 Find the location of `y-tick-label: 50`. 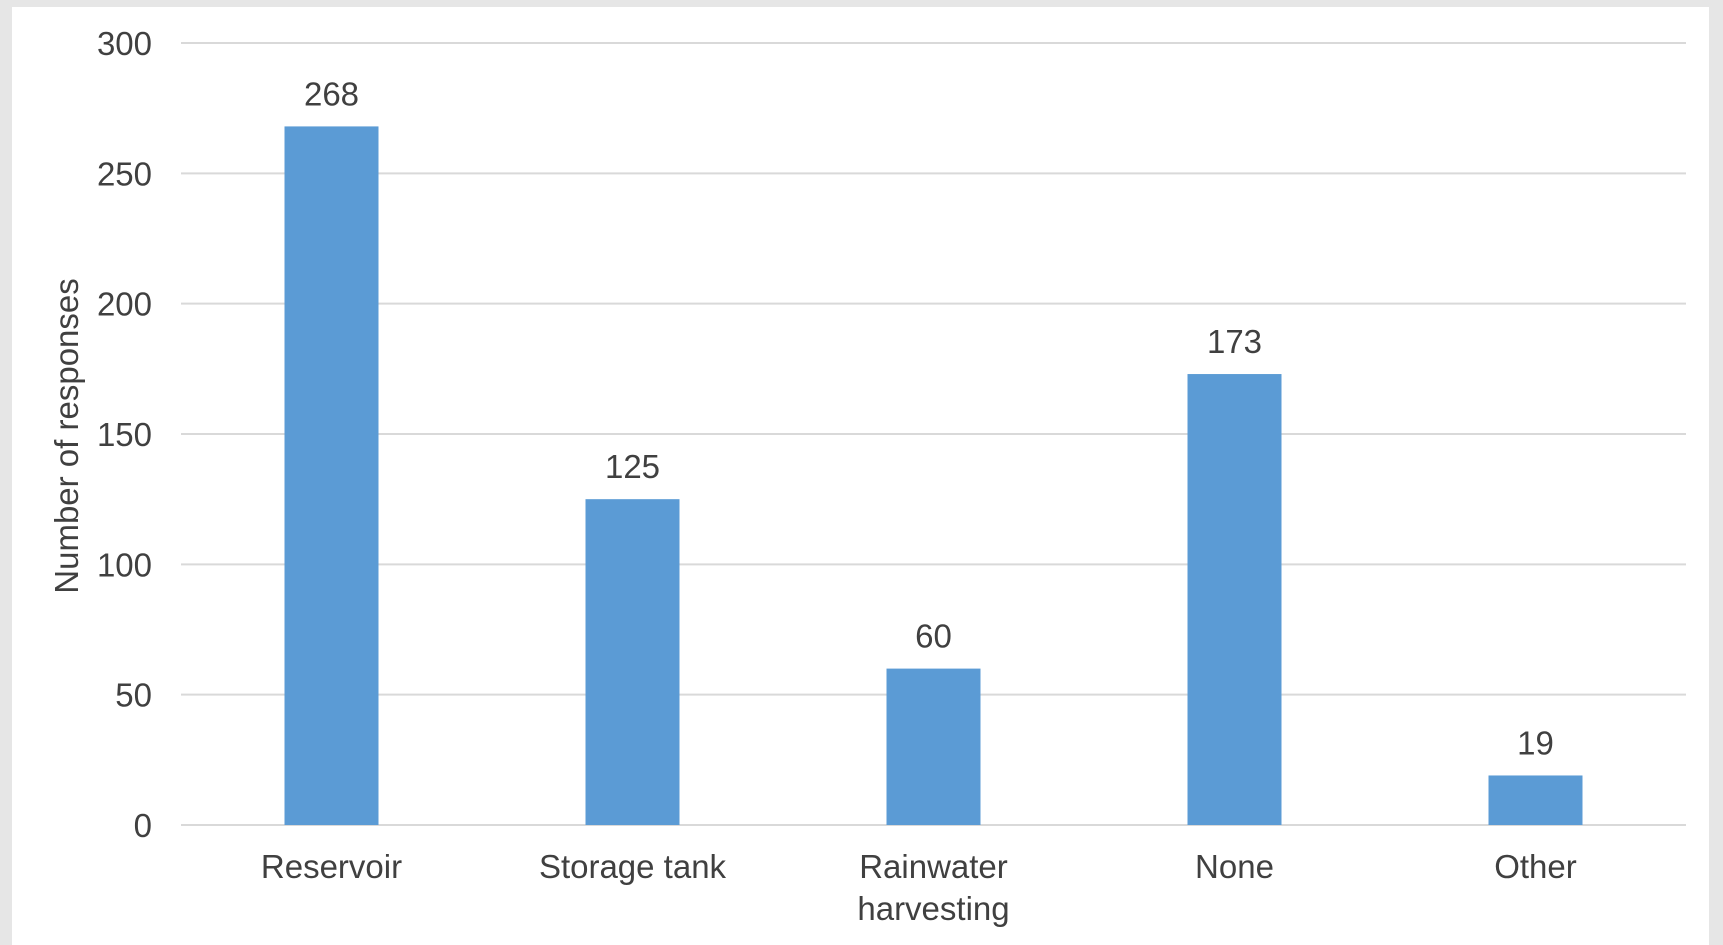

y-tick-label: 50 is located at coordinates (133, 695).